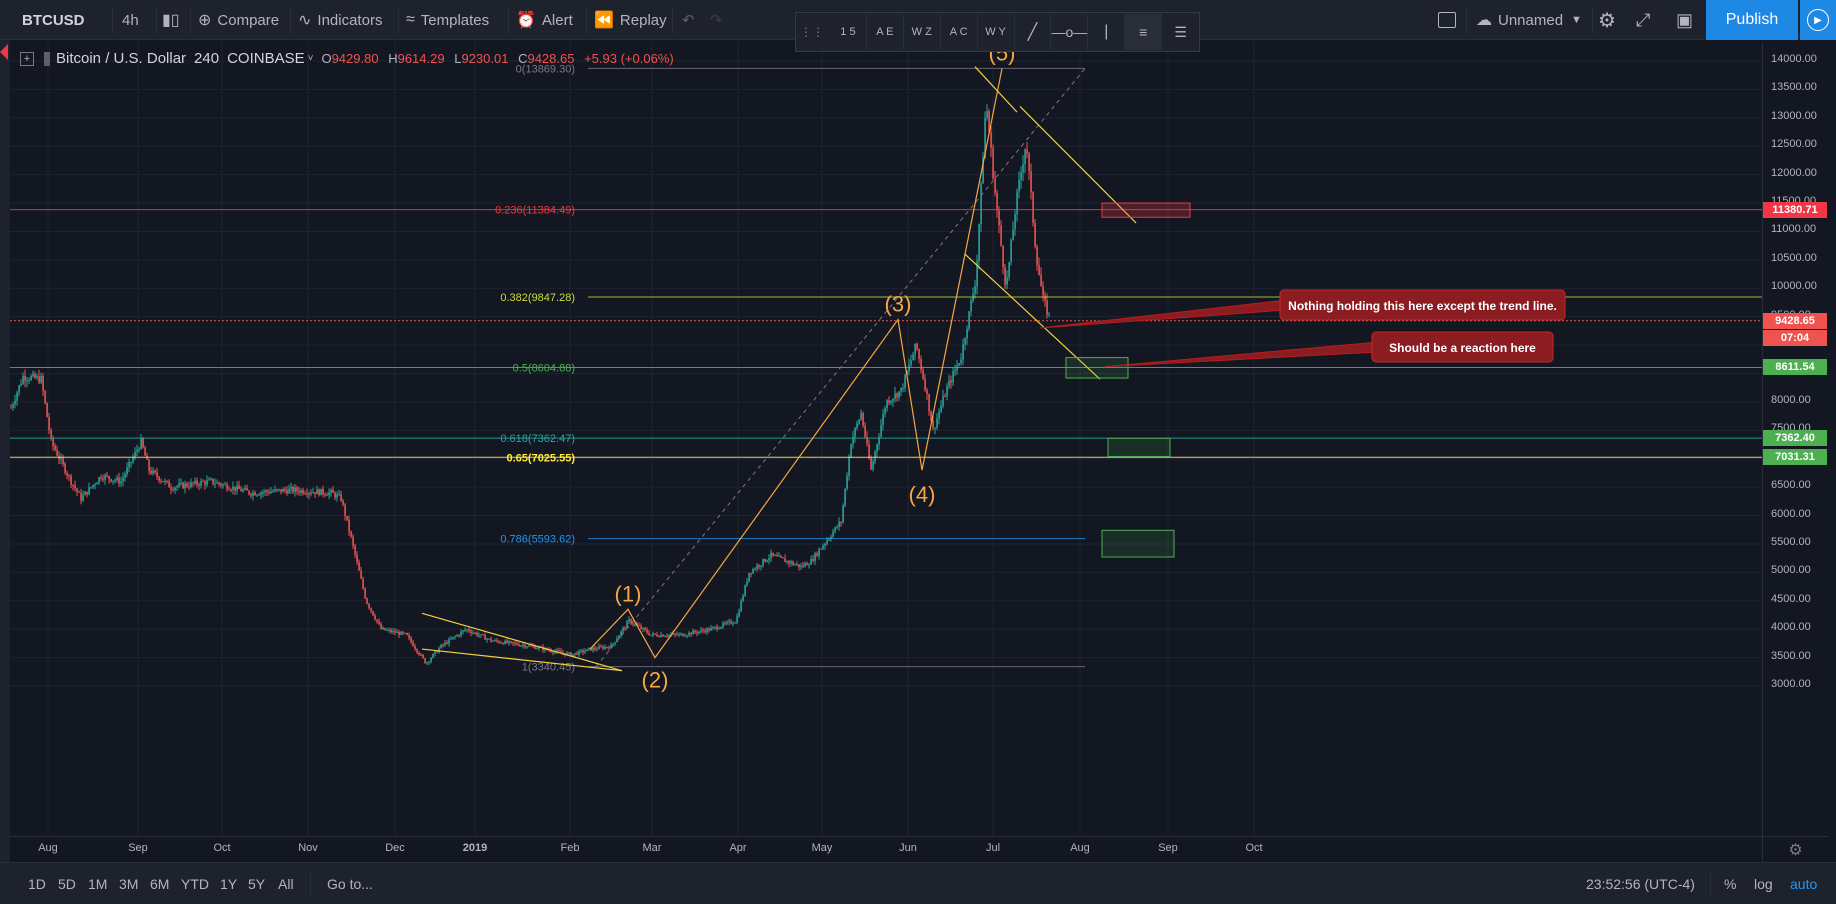  I want to click on log-toggle: log, so click(1763, 883).